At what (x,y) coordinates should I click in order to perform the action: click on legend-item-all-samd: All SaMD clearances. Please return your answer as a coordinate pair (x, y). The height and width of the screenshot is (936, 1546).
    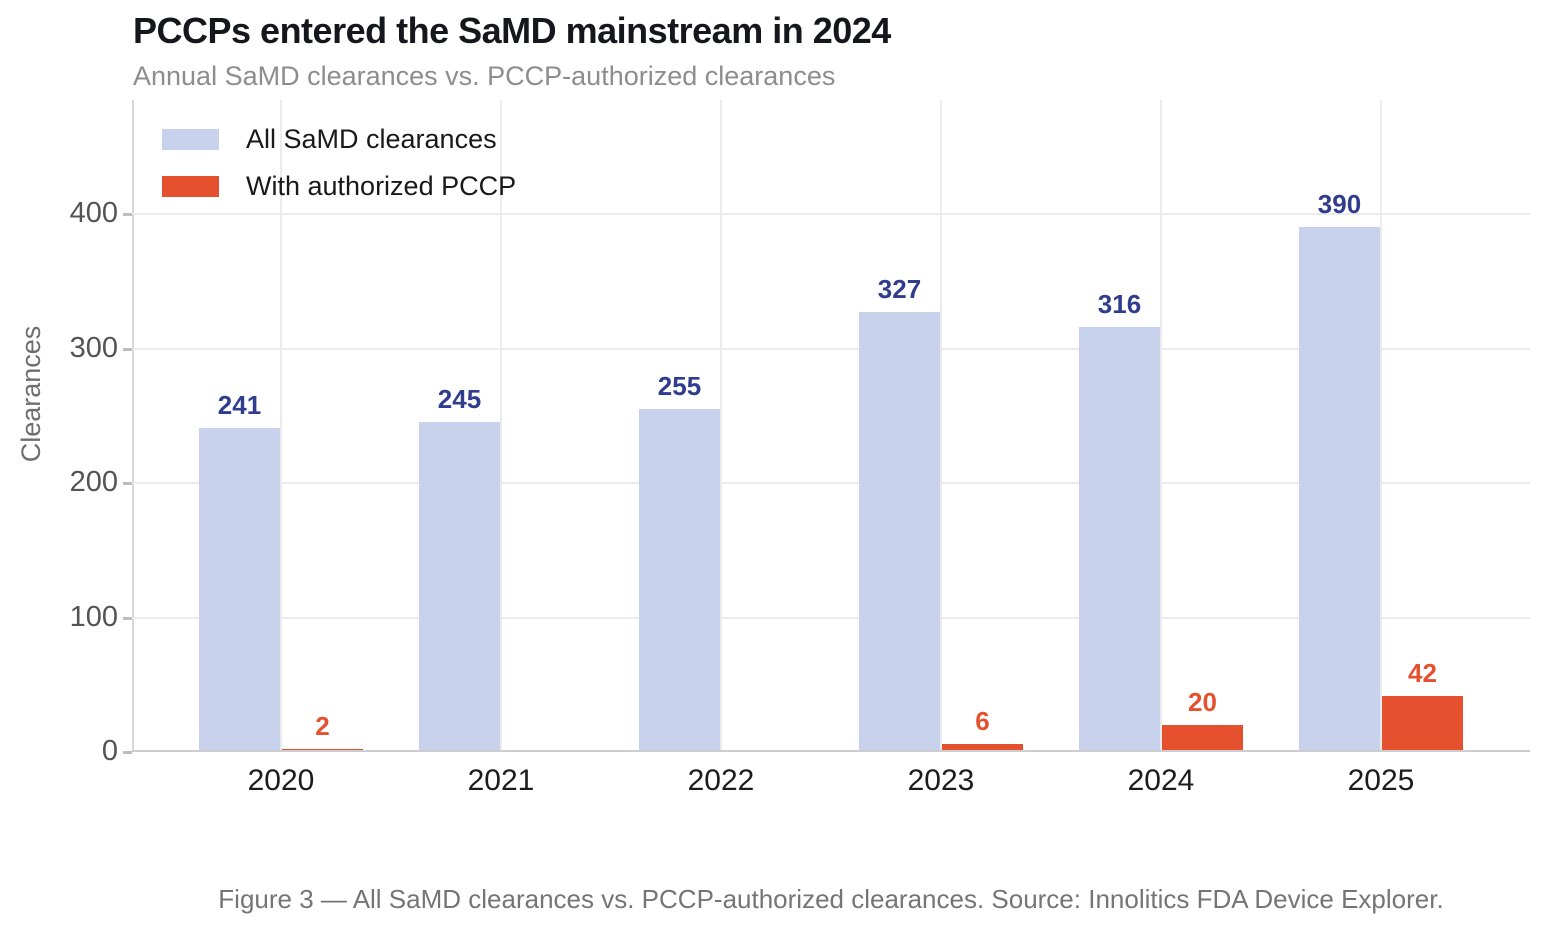
    Looking at the image, I should click on (339, 139).